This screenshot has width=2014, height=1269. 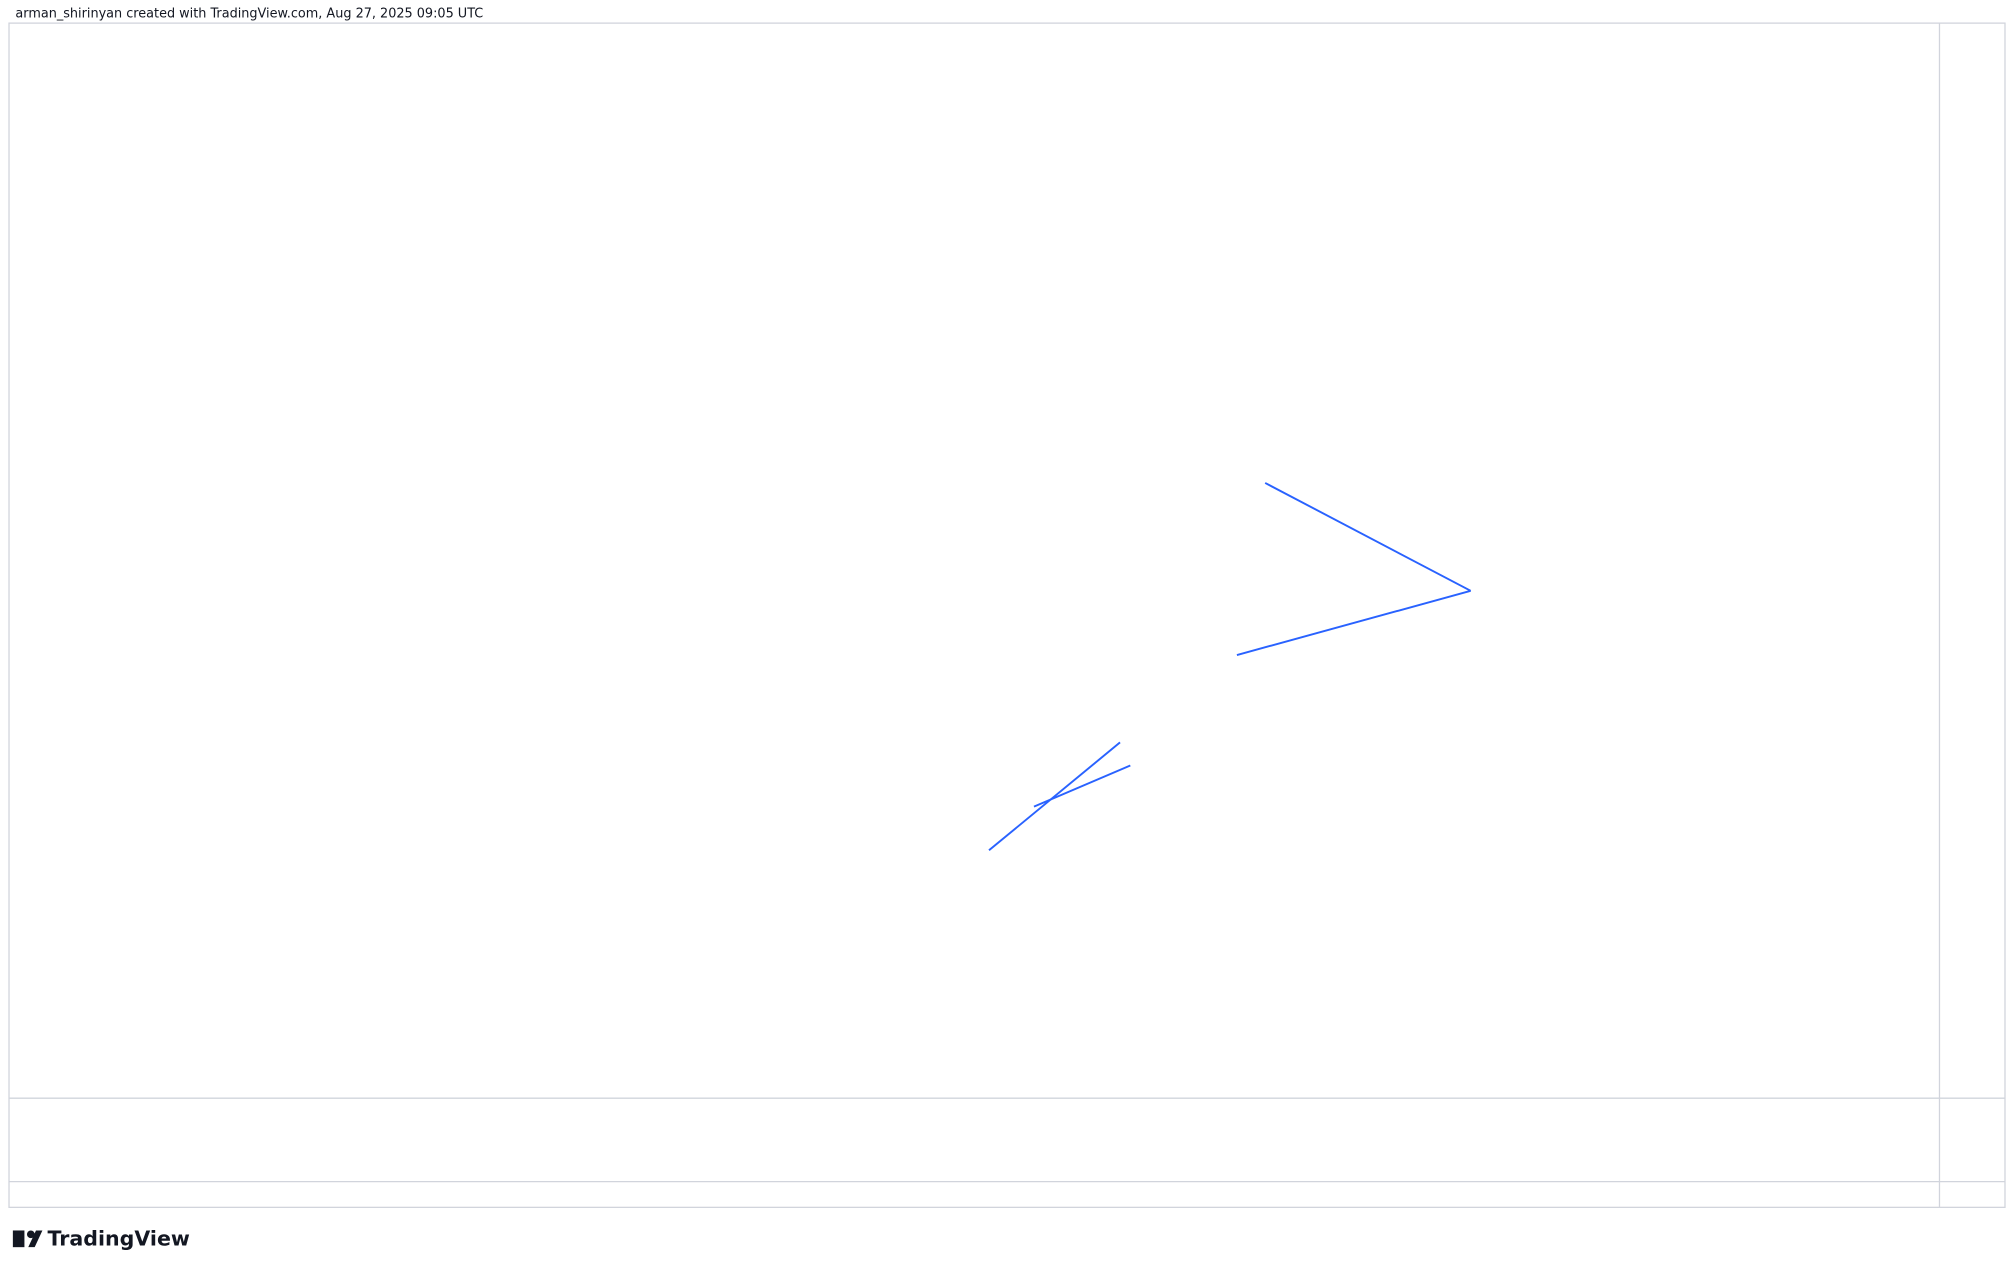 I want to click on logo: TradingView, so click(x=101, y=1238).